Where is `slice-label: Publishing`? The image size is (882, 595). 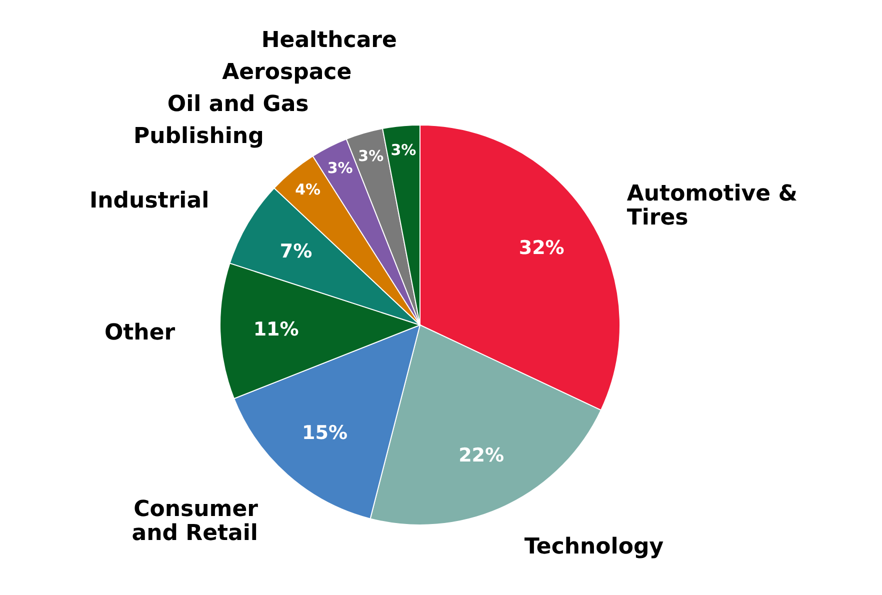 slice-label: Publishing is located at coordinates (199, 137).